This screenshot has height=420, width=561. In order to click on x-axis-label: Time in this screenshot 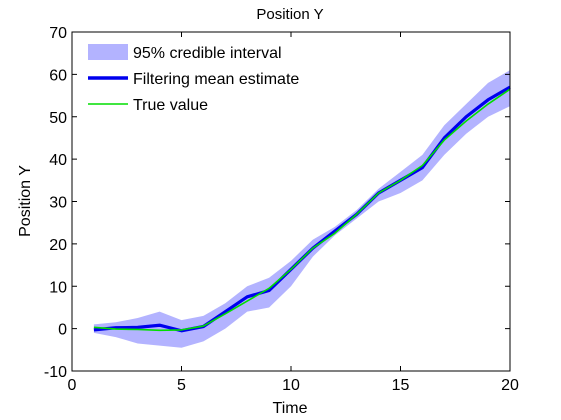, I will do `click(290, 408)`.